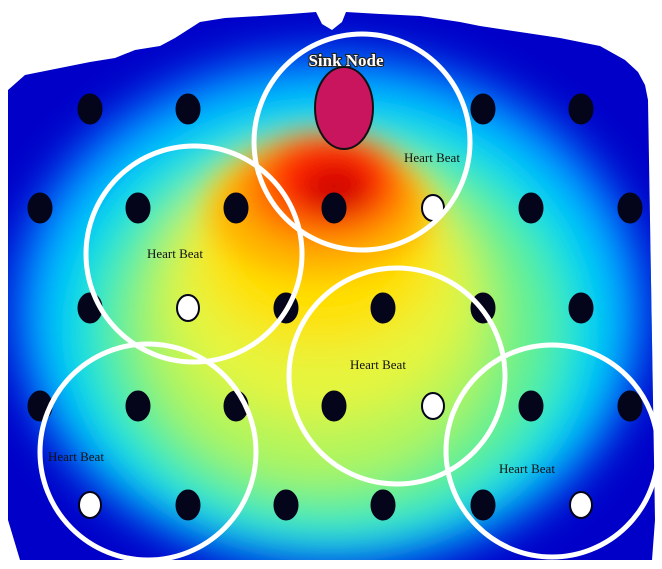 This screenshot has height=569, width=662. What do you see at coordinates (527, 468) in the screenshot?
I see `heartbeat-label-right-lower: Heart Beat` at bounding box center [527, 468].